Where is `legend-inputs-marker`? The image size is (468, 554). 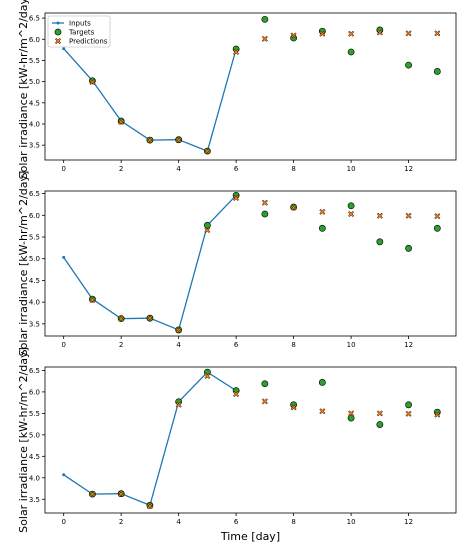 legend-inputs-marker is located at coordinates (58, 23).